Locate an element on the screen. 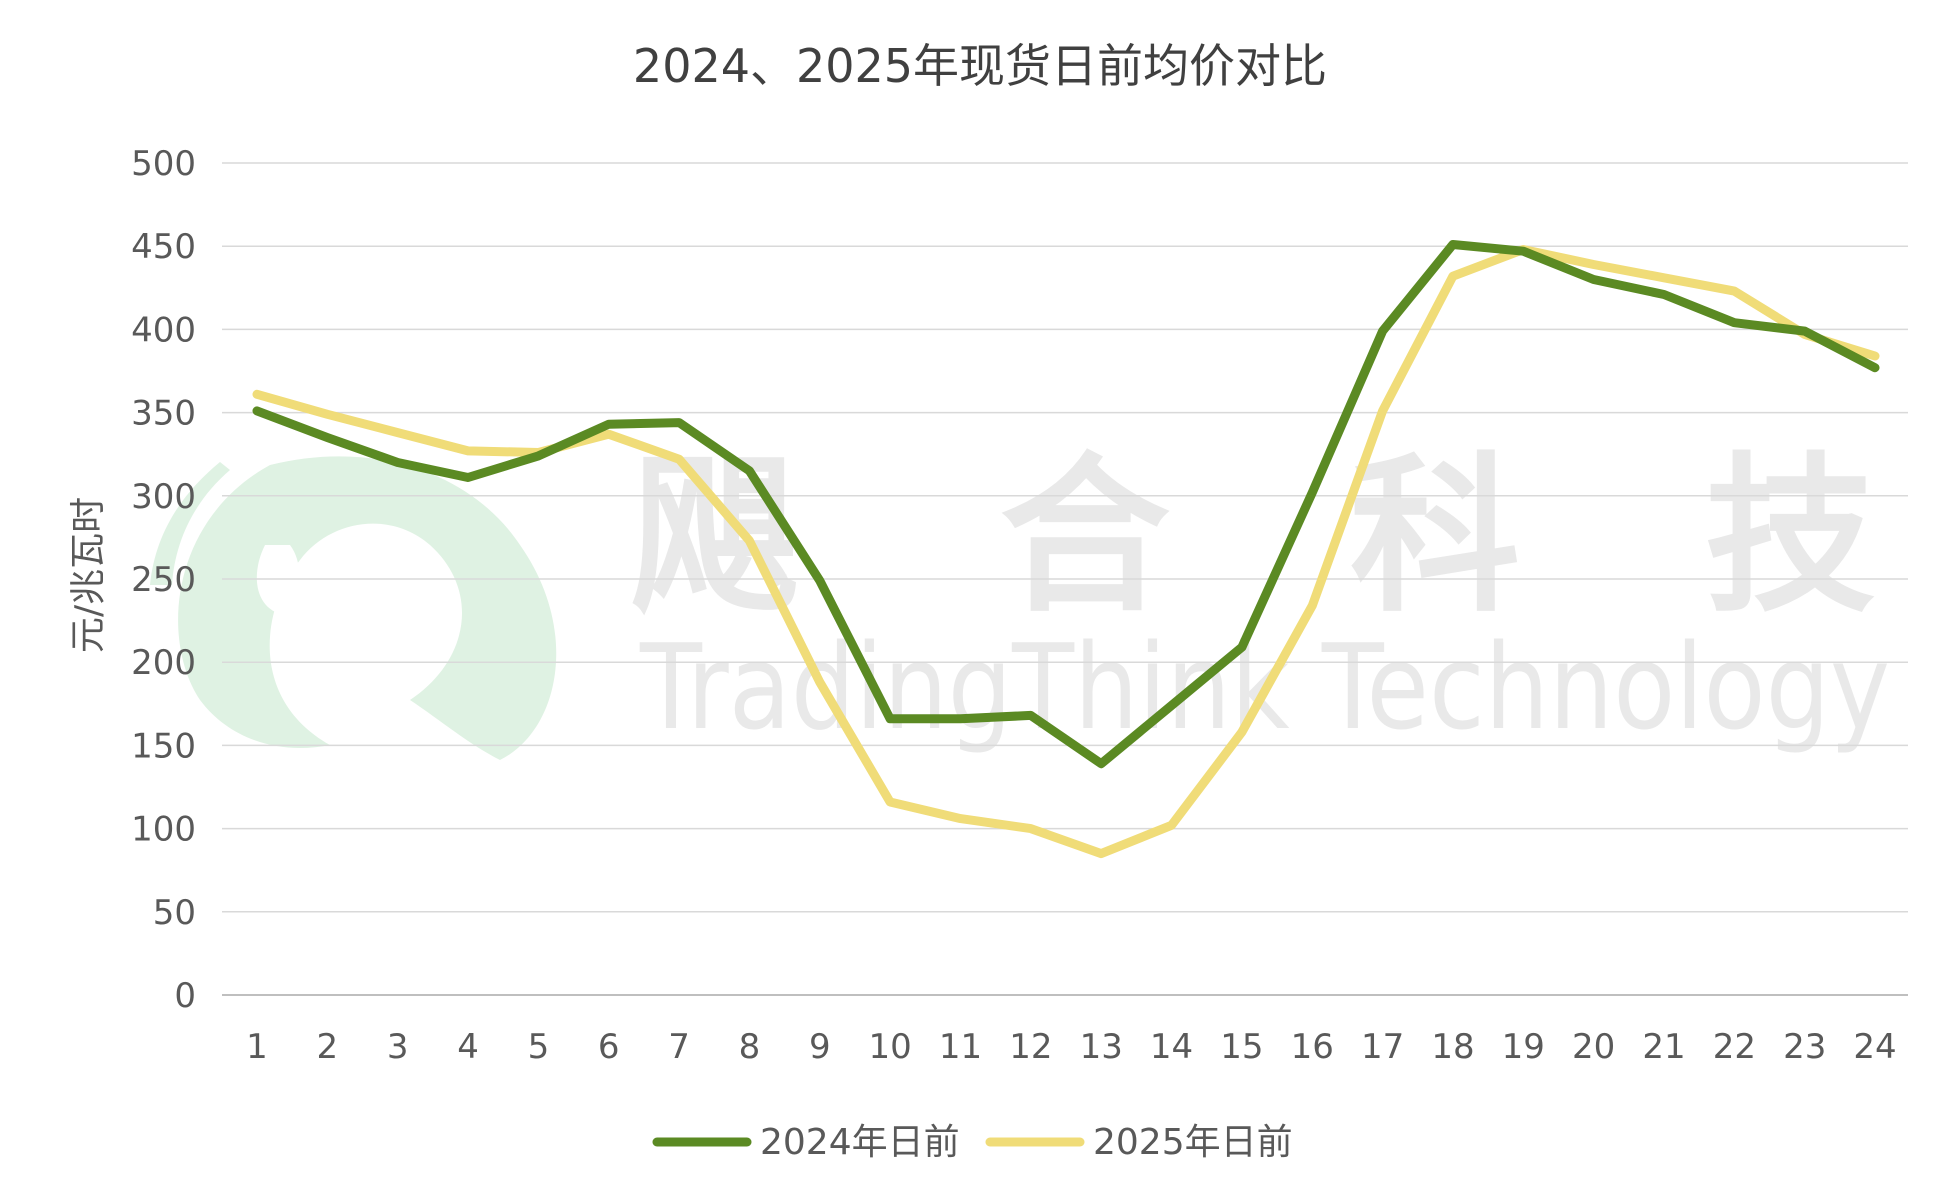 This screenshot has width=1950, height=1204. x-tick-label: 13 is located at coordinates (1101, 1047).